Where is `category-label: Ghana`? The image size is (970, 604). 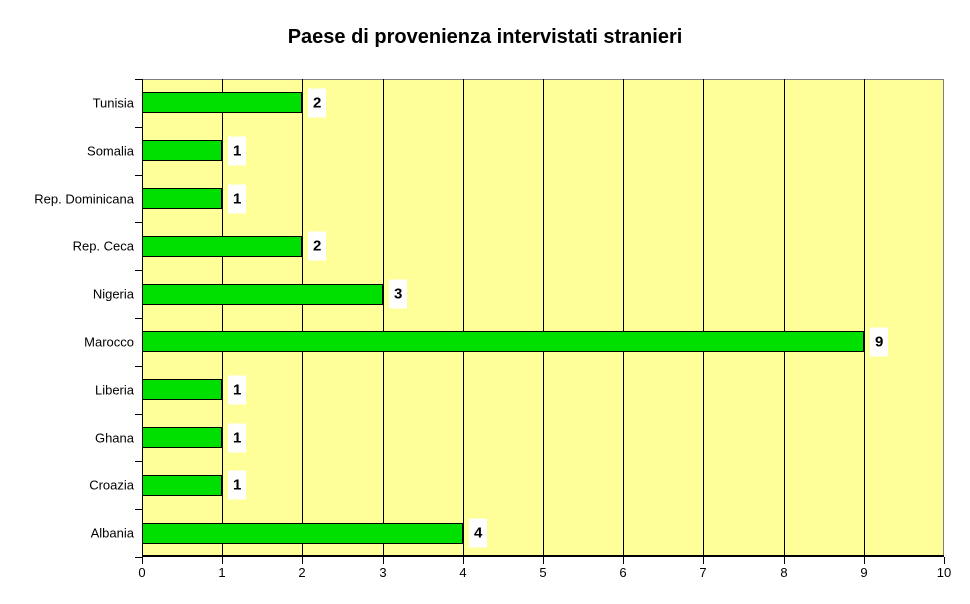 category-label: Ghana is located at coordinates (114, 438).